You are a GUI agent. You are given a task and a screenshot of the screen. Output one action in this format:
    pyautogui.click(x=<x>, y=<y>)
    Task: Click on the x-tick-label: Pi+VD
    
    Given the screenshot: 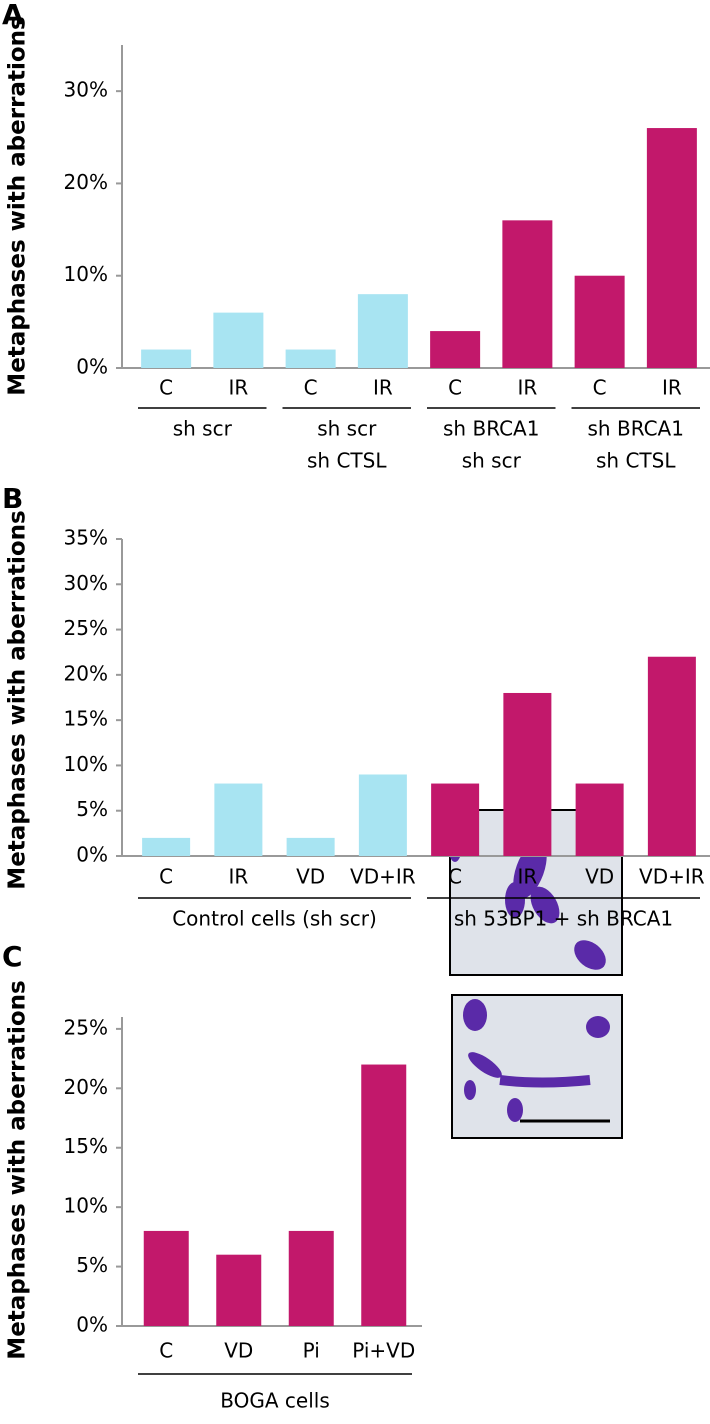 What is the action you would take?
    pyautogui.click(x=383, y=1351)
    